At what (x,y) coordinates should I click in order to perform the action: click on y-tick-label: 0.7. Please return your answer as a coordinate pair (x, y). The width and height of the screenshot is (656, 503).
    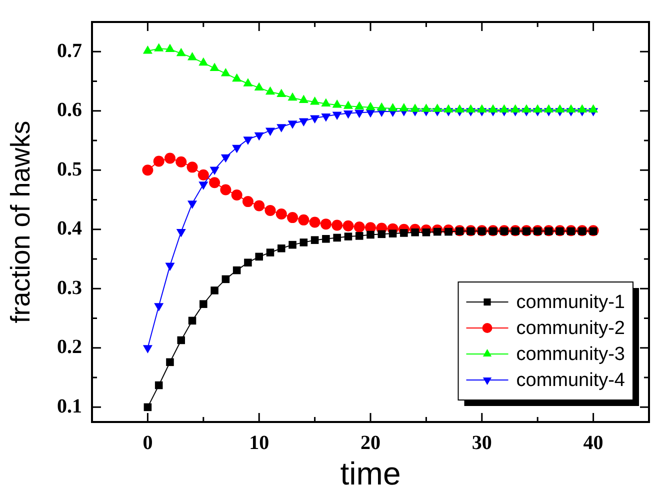
    Looking at the image, I should click on (69, 51).